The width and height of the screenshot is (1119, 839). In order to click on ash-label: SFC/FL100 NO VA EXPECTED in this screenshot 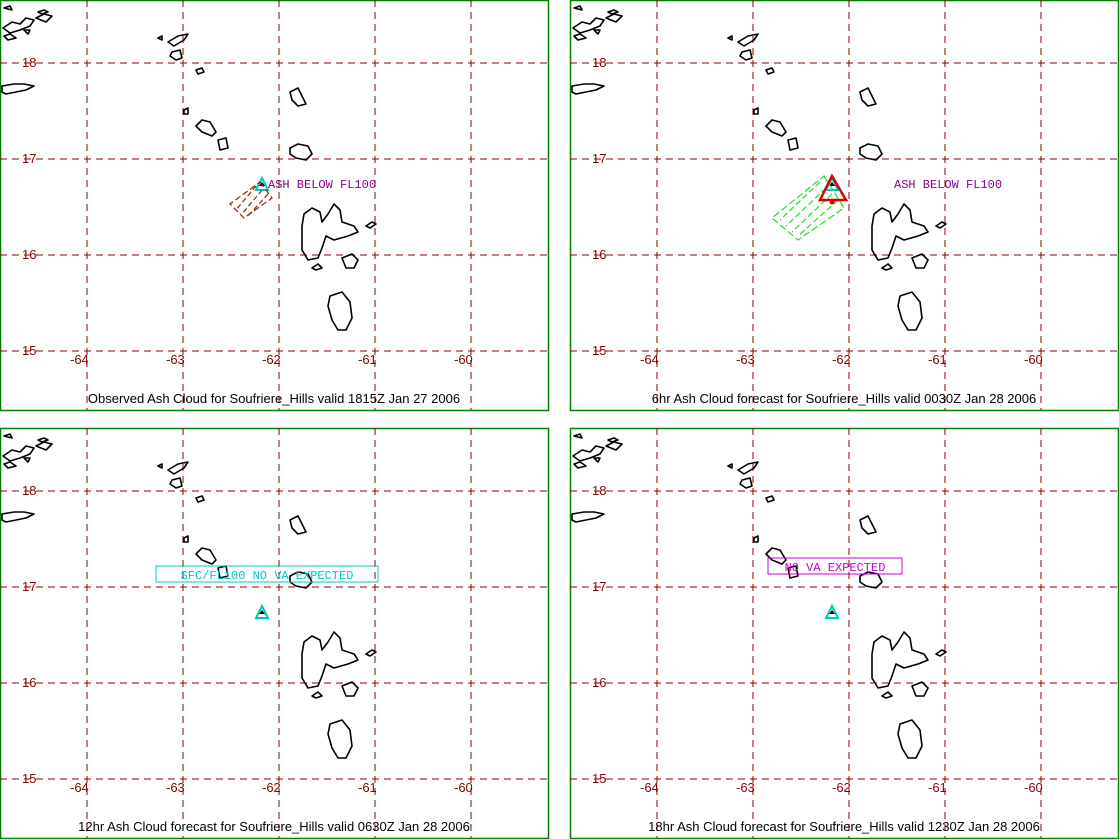, I will do `click(267, 576)`.